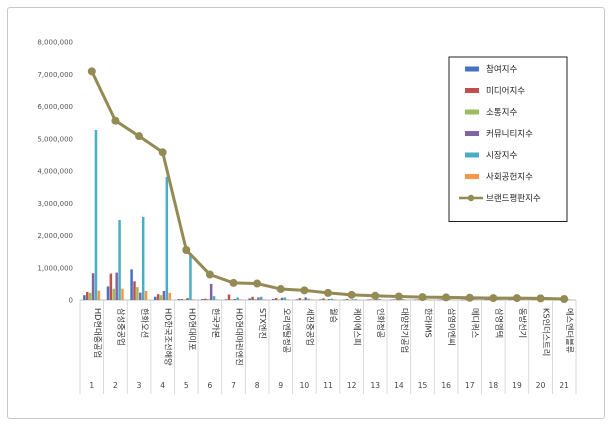 This screenshot has width=615, height=432. I want to click on y-tick-label: 1,000,000, so click(55, 268).